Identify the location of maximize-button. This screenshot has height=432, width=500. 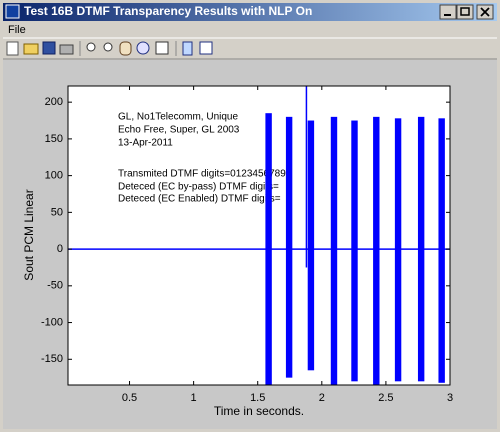
(465, 12).